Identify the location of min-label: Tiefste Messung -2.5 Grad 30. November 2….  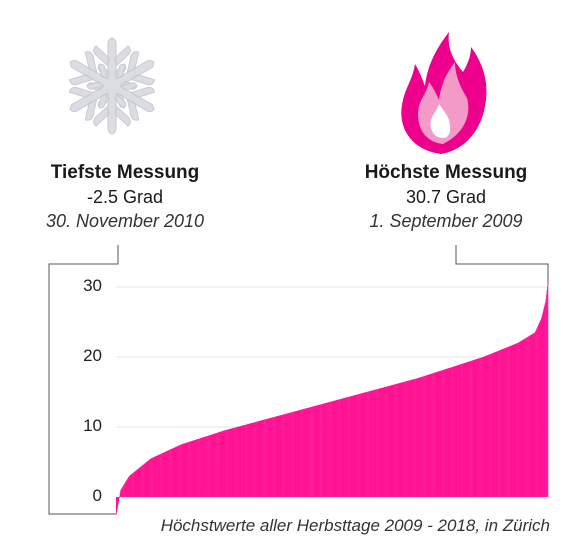
(125, 197).